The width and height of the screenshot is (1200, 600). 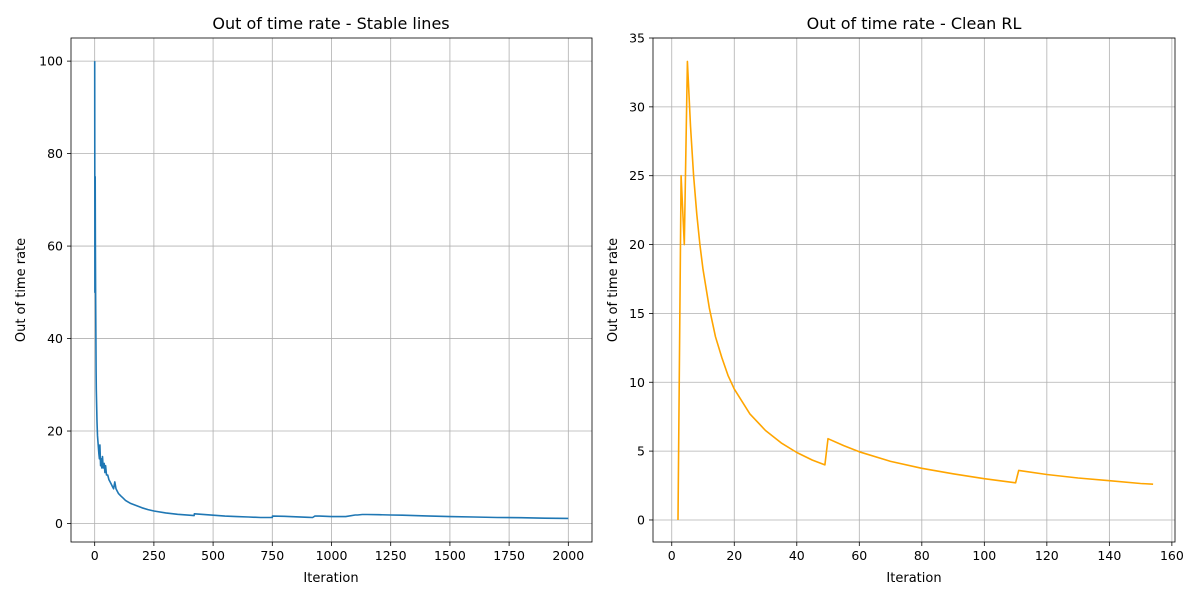 What do you see at coordinates (1109, 555) in the screenshot?
I see `x-tick-label: 140` at bounding box center [1109, 555].